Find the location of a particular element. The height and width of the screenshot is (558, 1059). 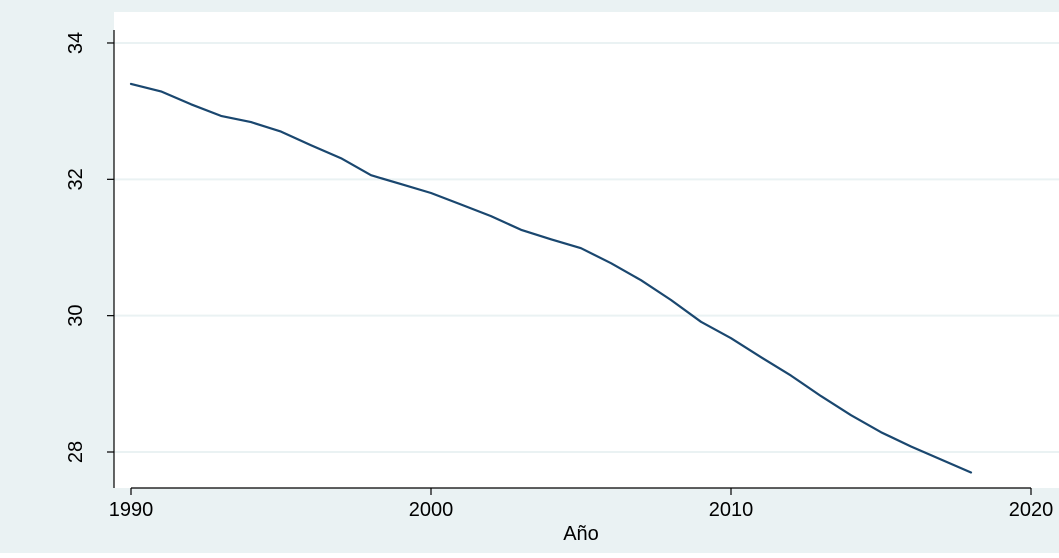

y-tick-label: 32 is located at coordinates (76, 179).